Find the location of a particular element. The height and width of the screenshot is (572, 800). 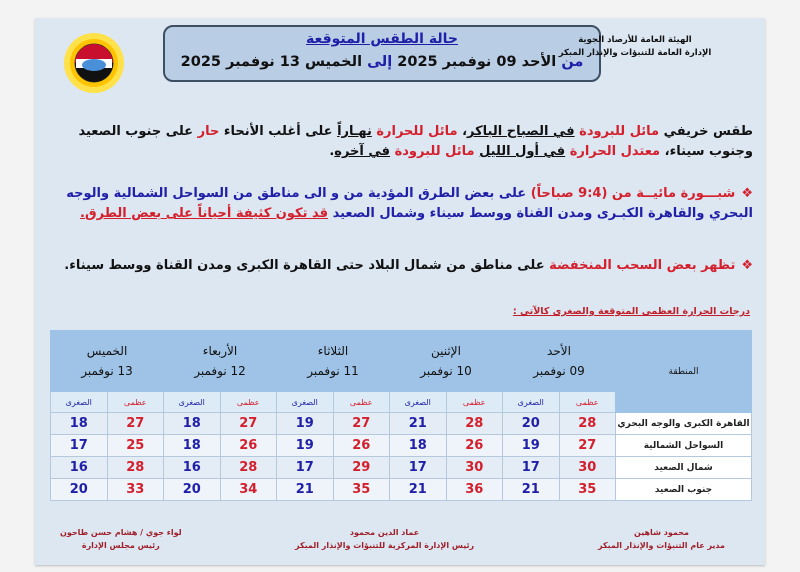

ema-logo is located at coordinates (94, 63).